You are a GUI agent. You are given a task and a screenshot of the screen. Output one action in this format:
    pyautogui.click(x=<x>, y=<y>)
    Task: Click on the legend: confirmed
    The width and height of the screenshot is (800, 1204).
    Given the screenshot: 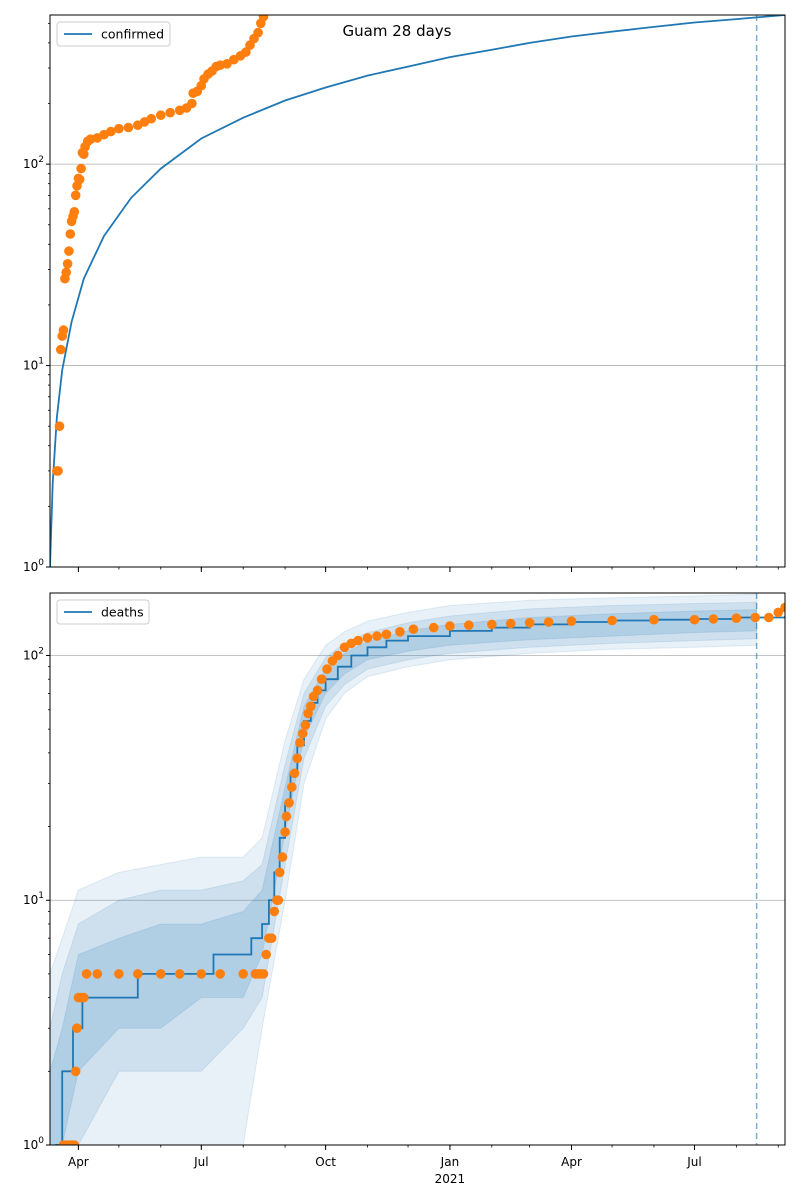 What is the action you would take?
    pyautogui.click(x=113, y=34)
    